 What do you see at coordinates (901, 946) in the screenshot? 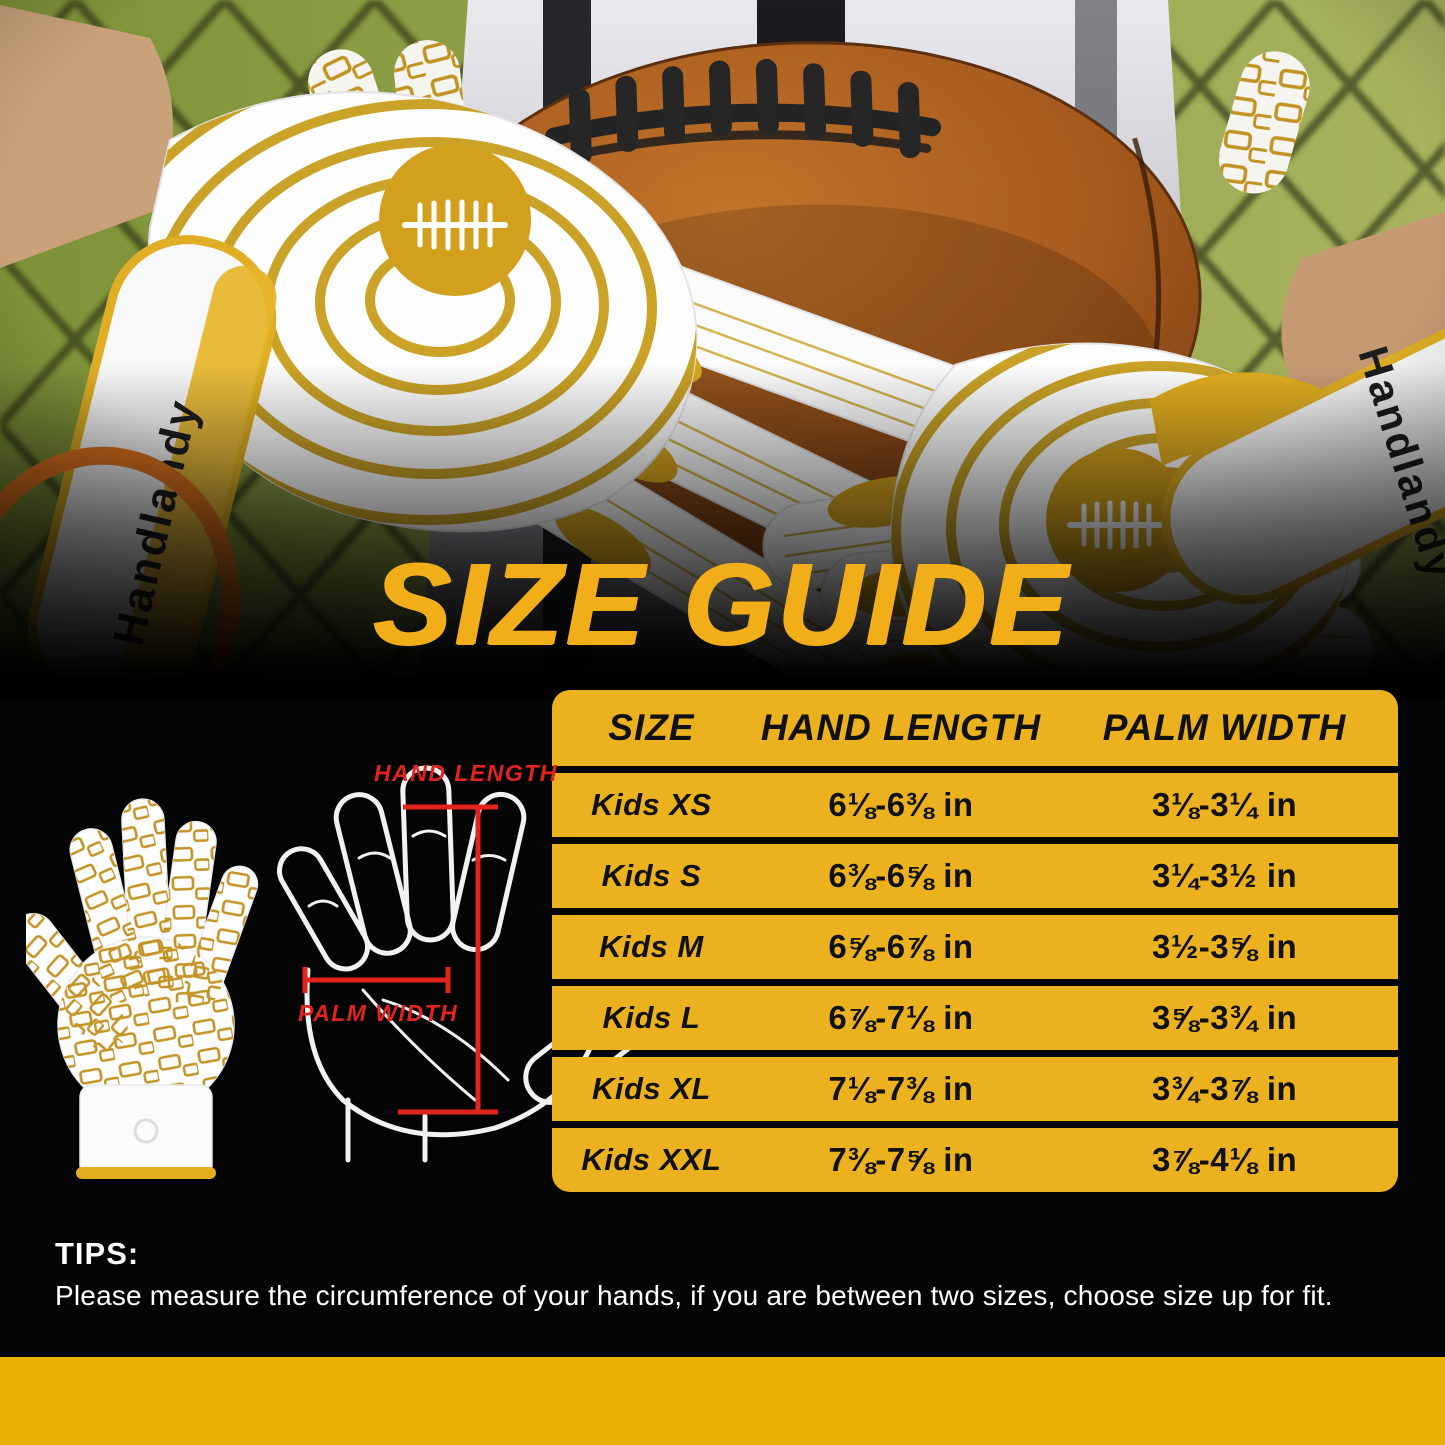
I see `size-table-cell-hand-length: 6⅝-6⅞ in` at bounding box center [901, 946].